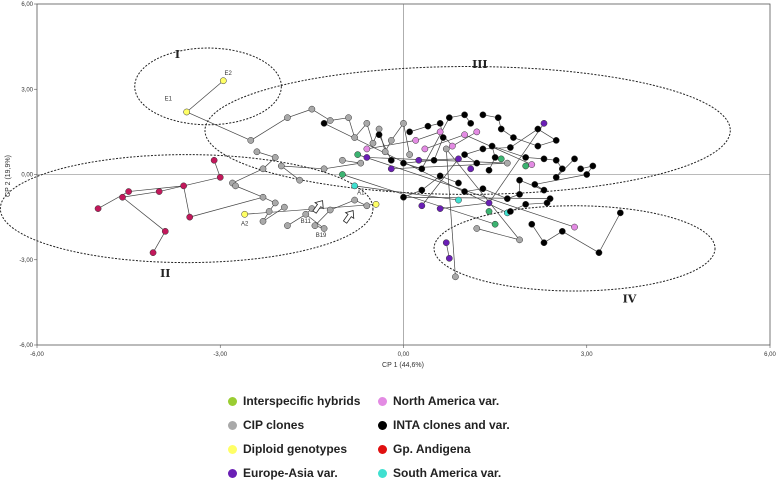 This screenshot has height=492, width=778. I want to click on point-label: A1, so click(361, 193).